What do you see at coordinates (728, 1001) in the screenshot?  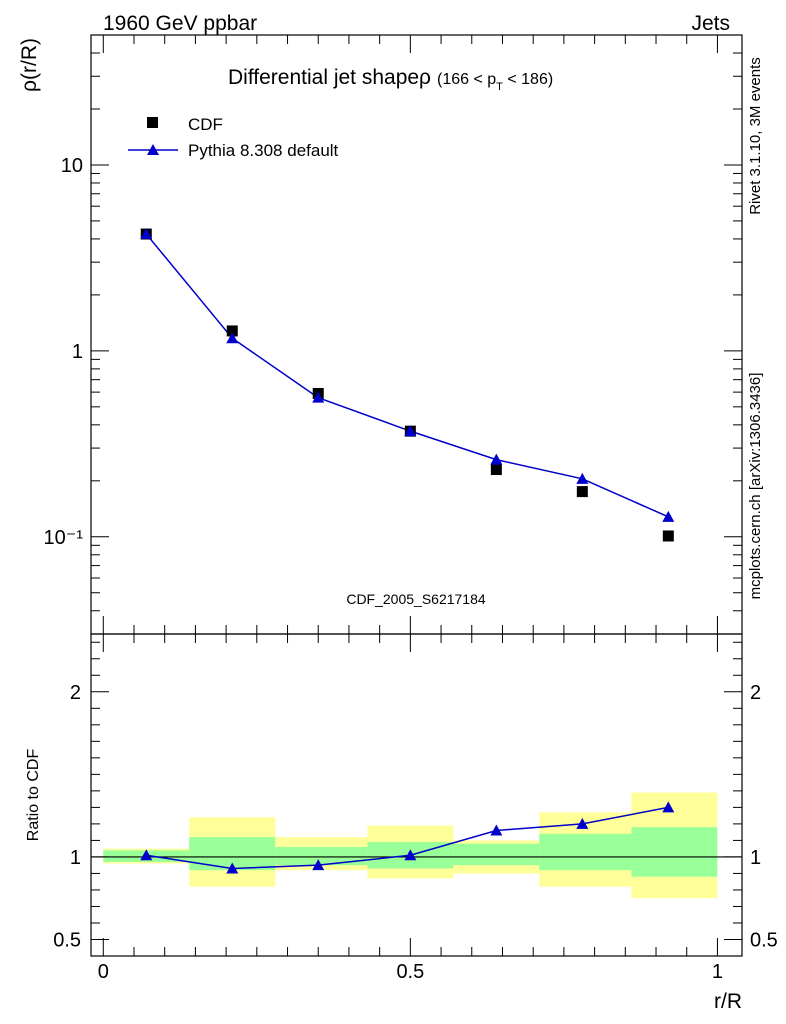 I see `x-axis-label: r/R` at bounding box center [728, 1001].